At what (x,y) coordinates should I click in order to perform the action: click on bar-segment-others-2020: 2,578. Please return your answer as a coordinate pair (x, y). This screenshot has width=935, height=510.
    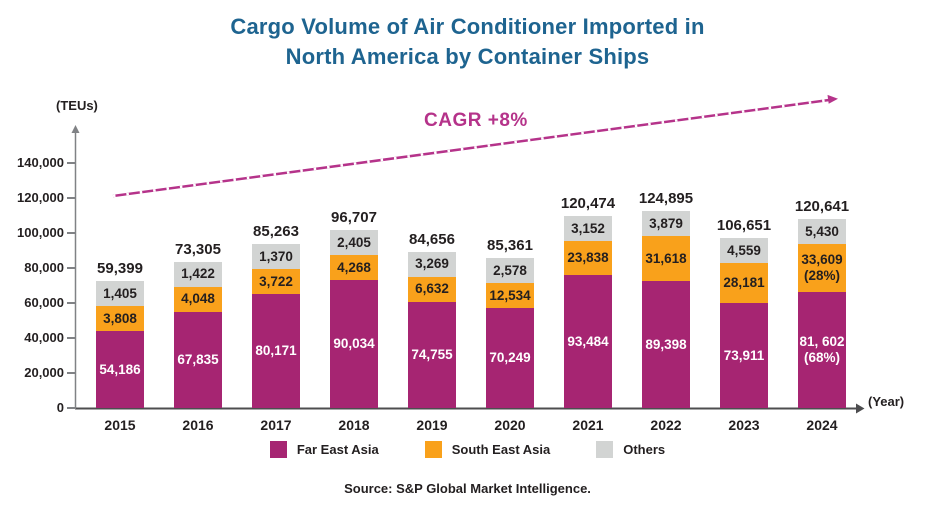
    Looking at the image, I should click on (510, 271).